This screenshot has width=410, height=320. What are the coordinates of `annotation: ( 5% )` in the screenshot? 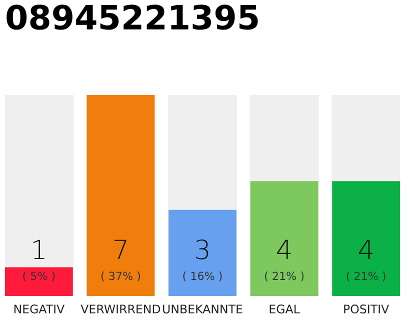 It's located at (39, 277).